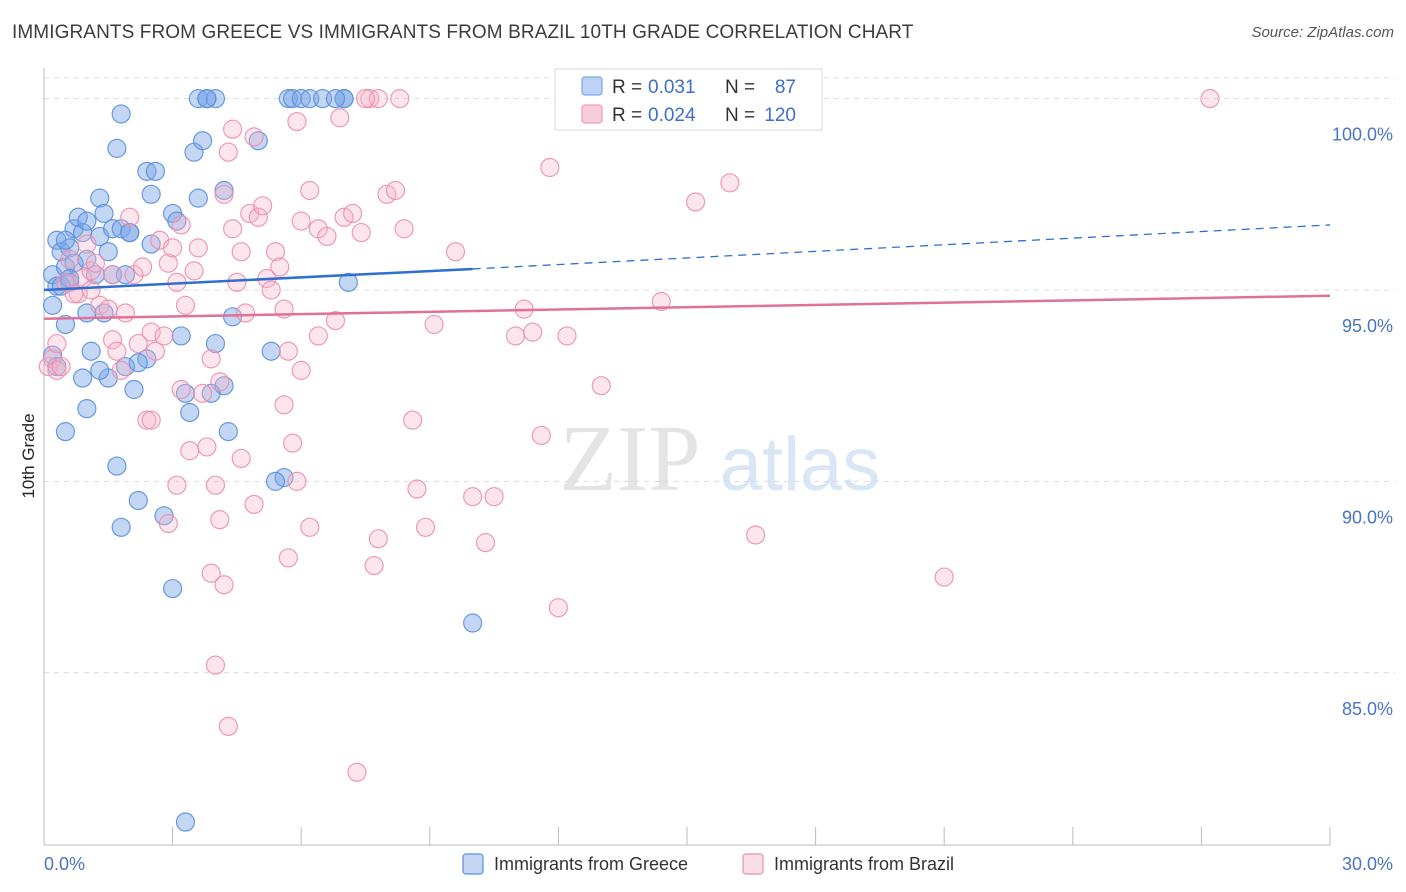  I want to click on legend-swatch-brazil, so click(592, 114).